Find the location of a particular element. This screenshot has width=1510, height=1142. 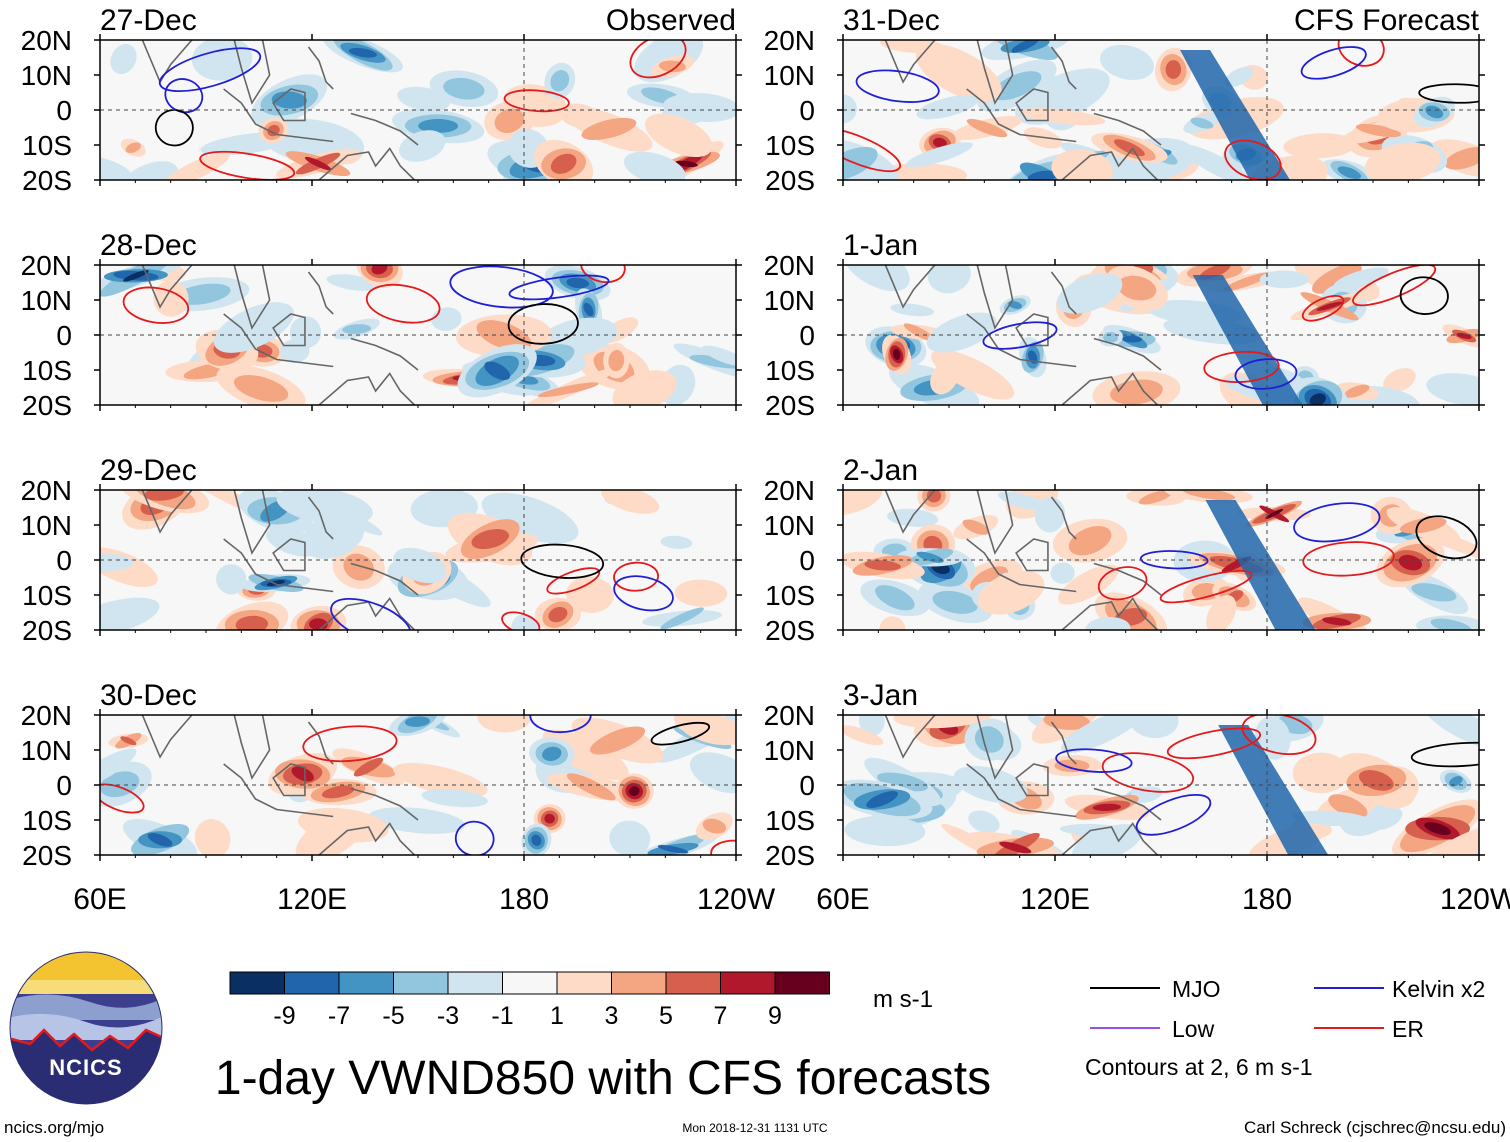

y-tick-label: 20N is located at coordinates (789, 715).